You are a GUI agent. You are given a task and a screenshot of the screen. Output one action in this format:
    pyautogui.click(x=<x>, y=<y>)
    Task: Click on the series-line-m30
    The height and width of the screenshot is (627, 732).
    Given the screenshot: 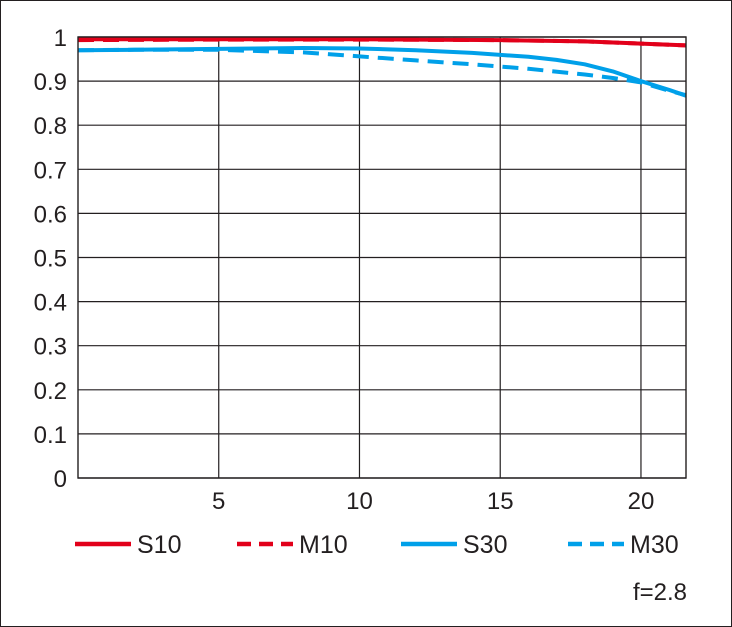 What is the action you would take?
    pyautogui.click(x=382, y=72)
    